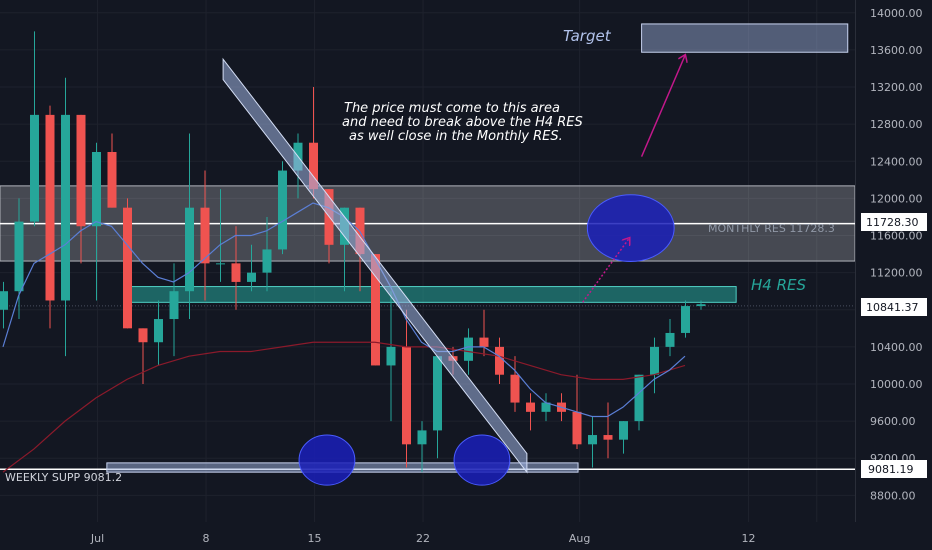 The height and width of the screenshot is (550, 932). What do you see at coordinates (606, 270) in the screenshot?
I see `arrow-to-monthly-res` at bounding box center [606, 270].